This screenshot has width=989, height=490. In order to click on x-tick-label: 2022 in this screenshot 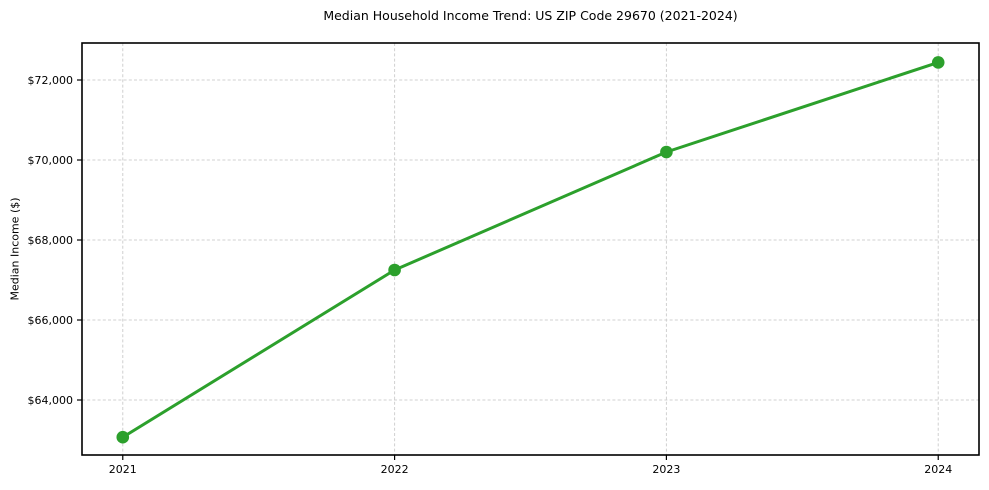, I will do `click(395, 469)`.